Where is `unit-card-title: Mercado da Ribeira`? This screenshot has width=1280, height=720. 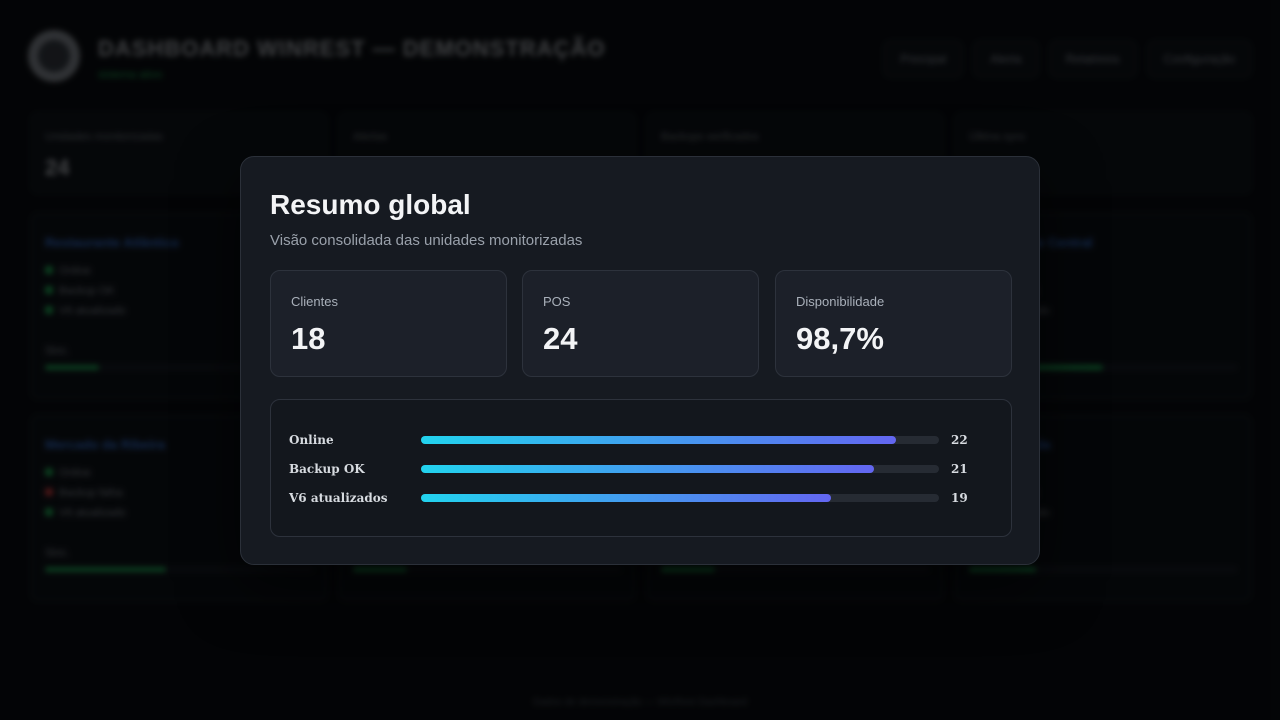
unit-card-title: Mercado da Ribeira is located at coordinates (105, 444).